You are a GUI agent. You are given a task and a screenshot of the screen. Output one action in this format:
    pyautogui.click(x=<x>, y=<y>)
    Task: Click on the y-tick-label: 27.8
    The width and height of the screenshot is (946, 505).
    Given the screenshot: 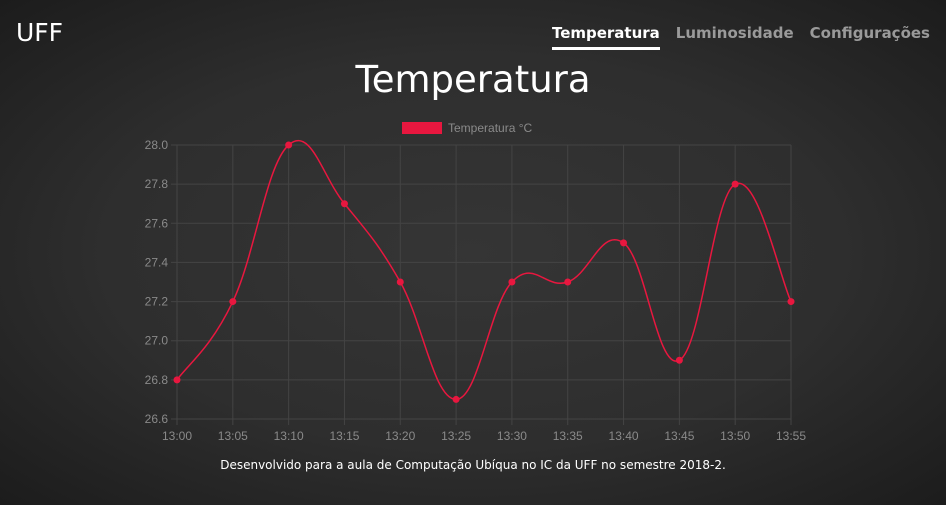 What is the action you would take?
    pyautogui.click(x=157, y=184)
    